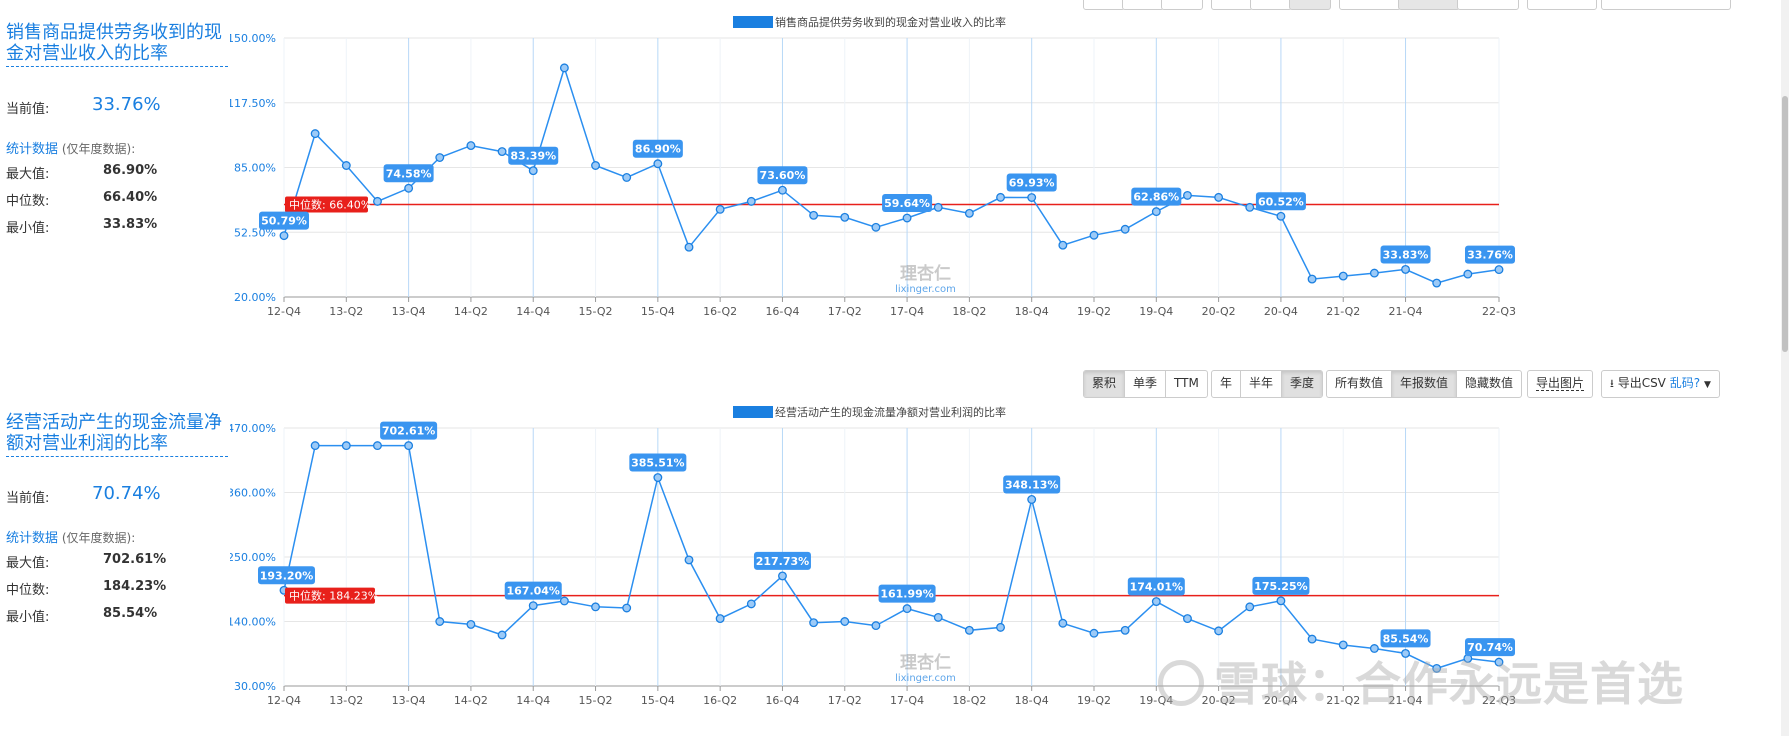 The width and height of the screenshot is (1789, 736). I want to click on value-display-button-1: 年报数值, so click(1425, 384).